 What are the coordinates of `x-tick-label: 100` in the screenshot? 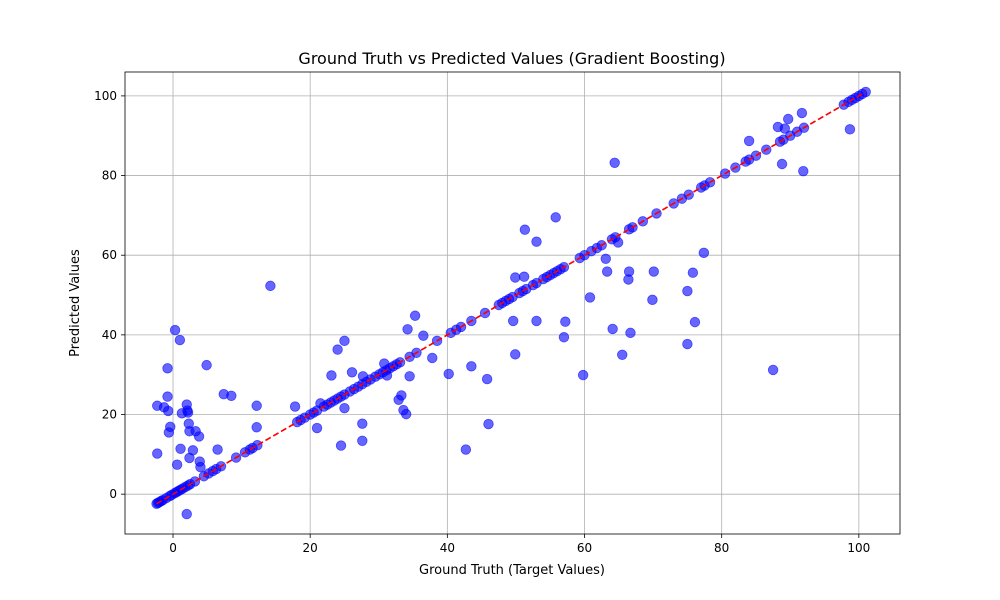 It's located at (858, 548).